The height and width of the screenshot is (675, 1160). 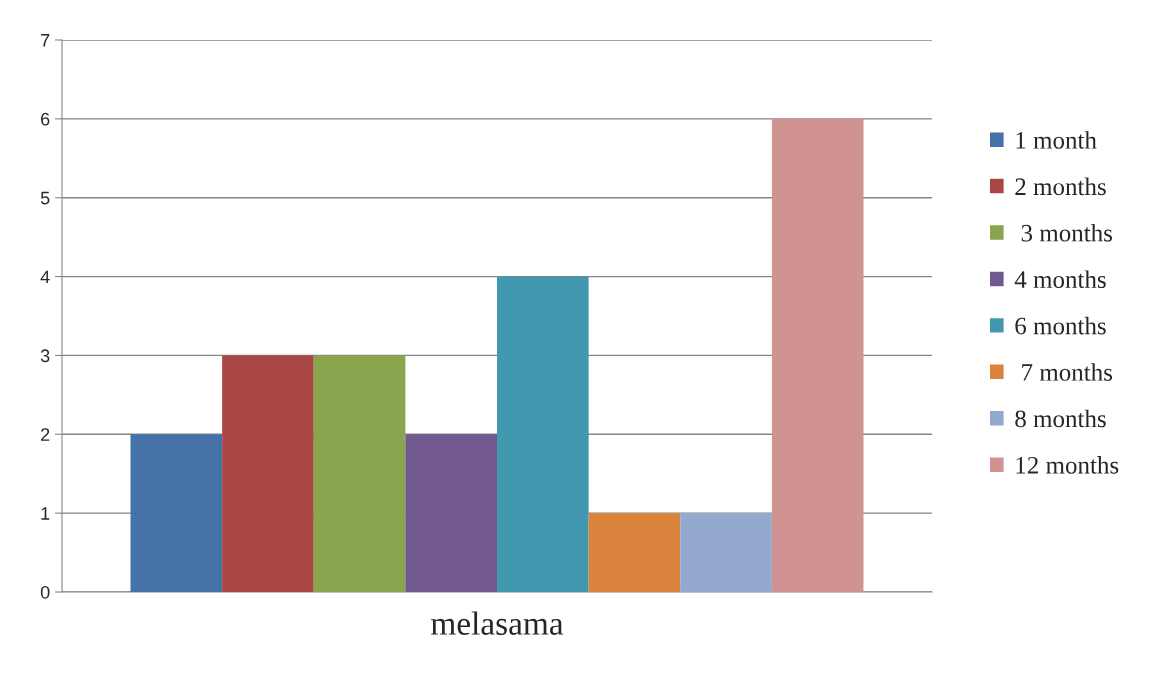 I want to click on y-tick-label: 6, so click(x=45, y=119).